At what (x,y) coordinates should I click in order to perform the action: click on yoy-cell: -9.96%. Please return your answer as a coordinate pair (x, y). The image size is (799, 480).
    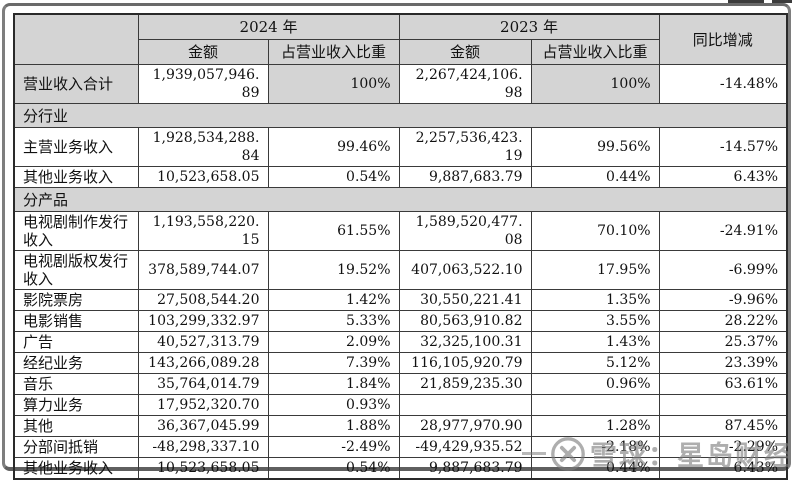
    Looking at the image, I should click on (723, 300).